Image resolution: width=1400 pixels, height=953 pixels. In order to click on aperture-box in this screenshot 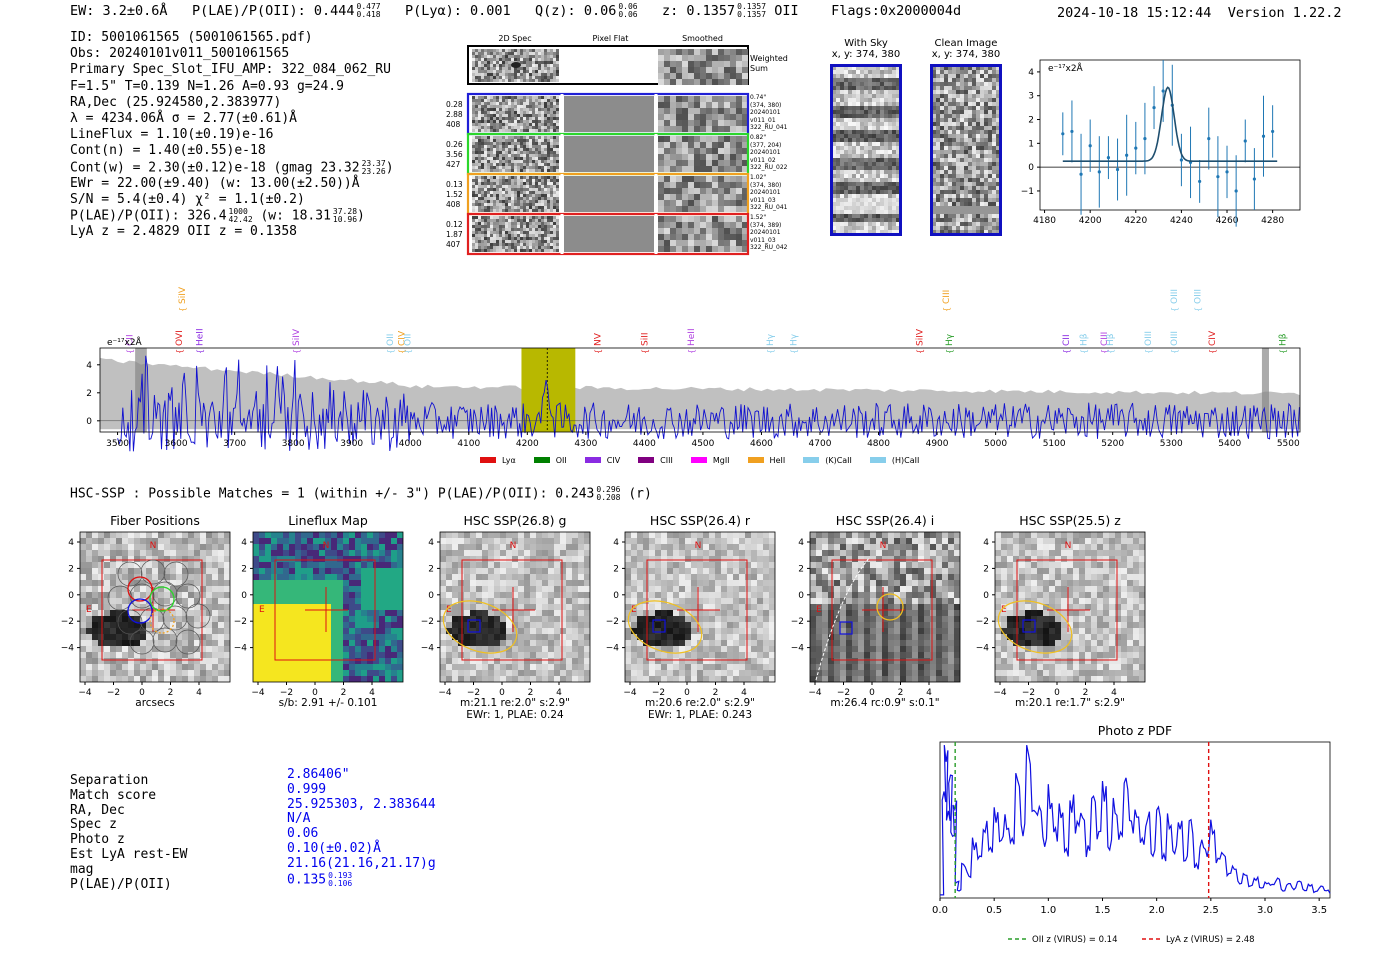, I will do `click(1067, 610)`.